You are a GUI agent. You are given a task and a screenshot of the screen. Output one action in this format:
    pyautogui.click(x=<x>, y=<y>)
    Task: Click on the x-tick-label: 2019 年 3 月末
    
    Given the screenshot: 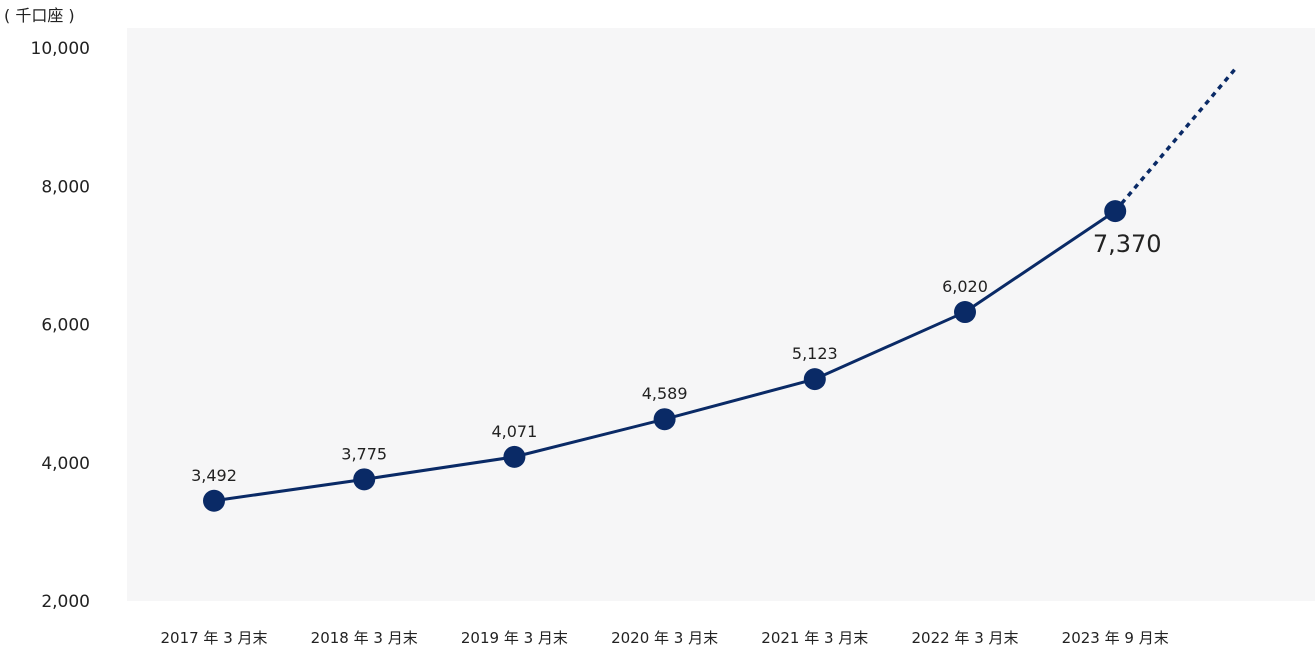 What is the action you would take?
    pyautogui.click(x=514, y=638)
    